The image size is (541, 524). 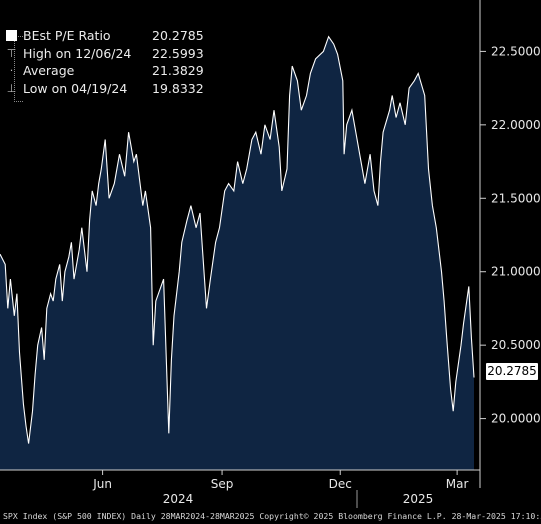 I want to click on white-square-icon, so click(x=11, y=36).